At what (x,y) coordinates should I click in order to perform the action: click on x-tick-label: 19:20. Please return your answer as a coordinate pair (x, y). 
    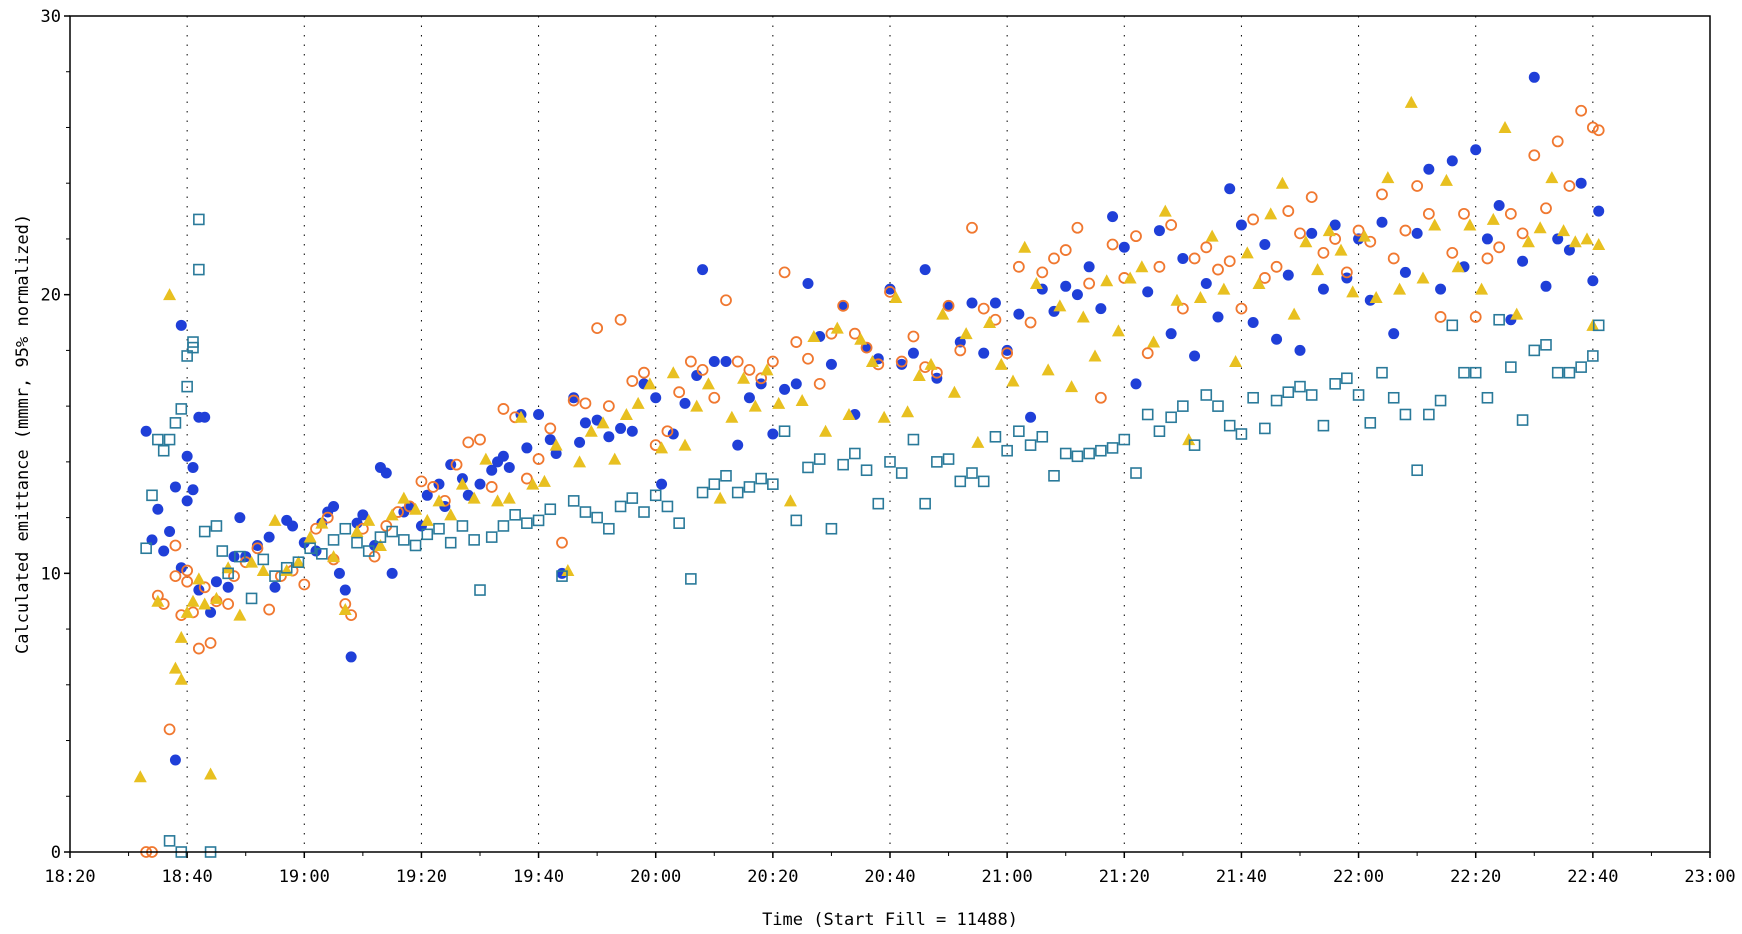
    Looking at the image, I should click on (421, 877).